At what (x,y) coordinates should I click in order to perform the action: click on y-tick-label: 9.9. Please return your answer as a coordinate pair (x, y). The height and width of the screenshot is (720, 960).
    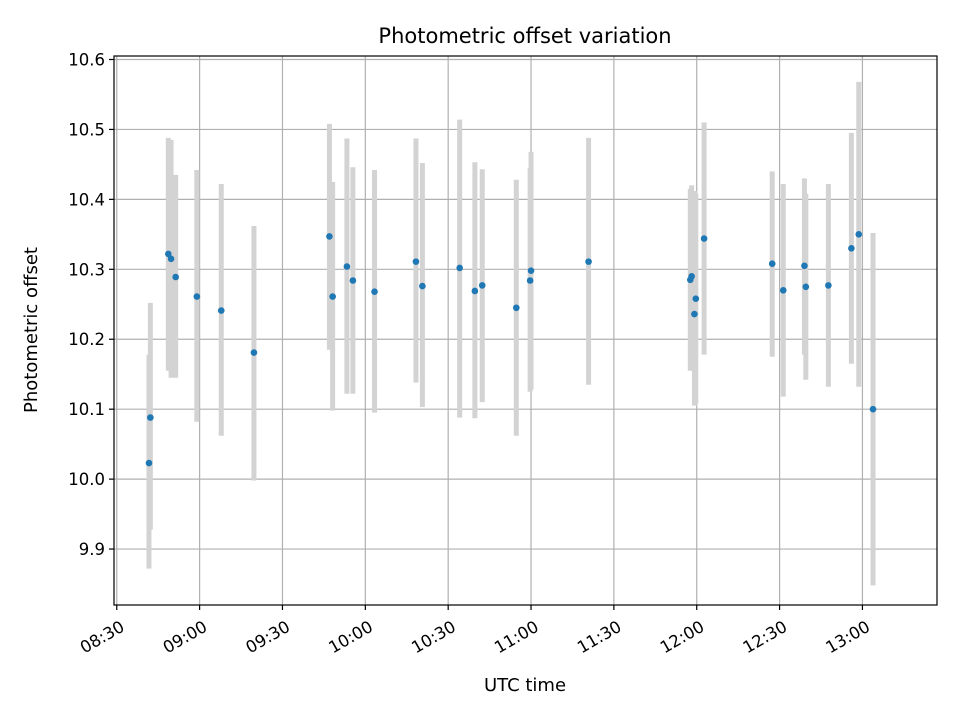
    Looking at the image, I should click on (92, 549).